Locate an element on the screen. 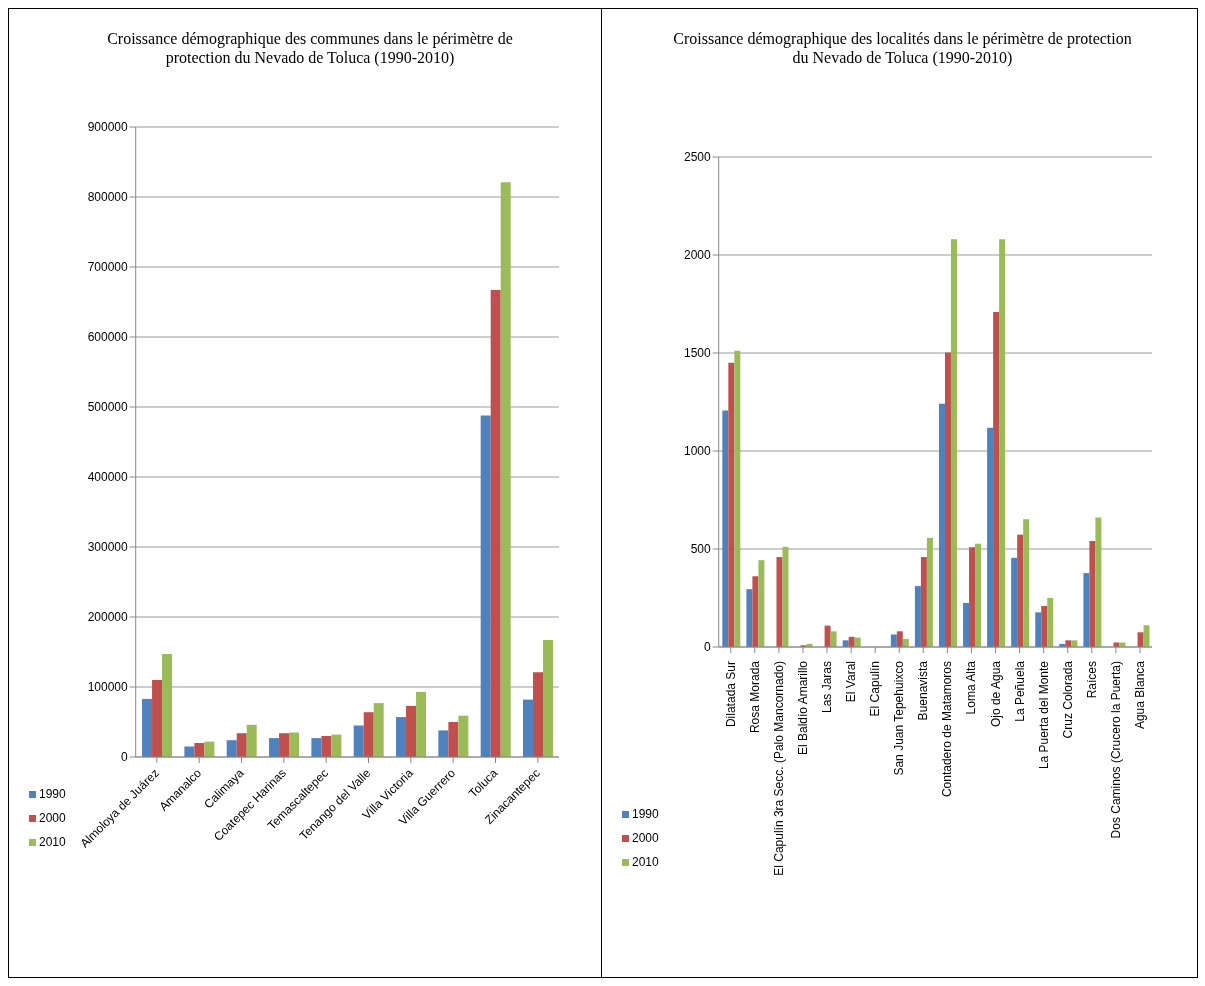 This screenshot has height=986, width=1205. x-tick-label: El Capulín is located at coordinates (875, 689).